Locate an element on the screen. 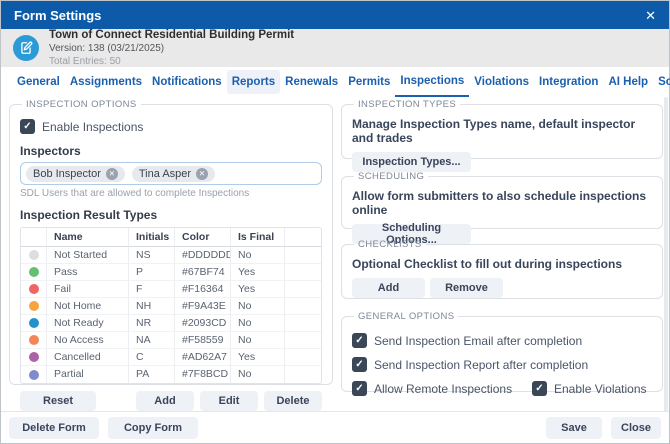 Image resolution: width=670 pixels, height=444 pixels. tab-notifications: Notifications is located at coordinates (187, 82).